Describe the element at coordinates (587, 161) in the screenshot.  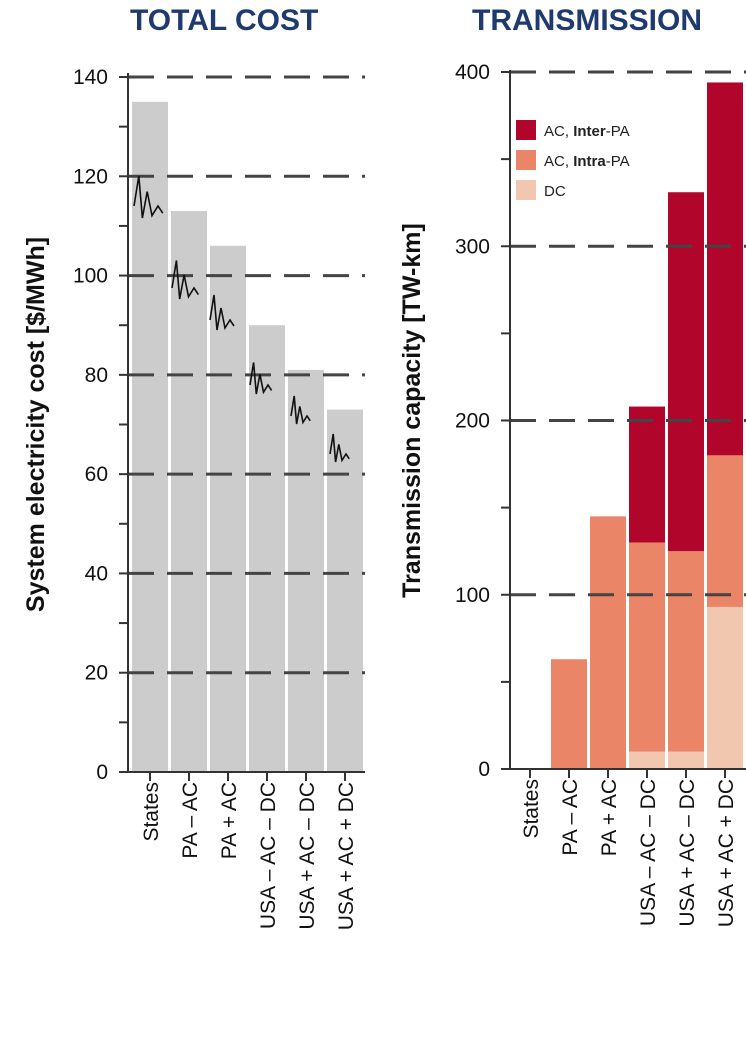
I see `legend-label: AC, Intra-PA` at that location.